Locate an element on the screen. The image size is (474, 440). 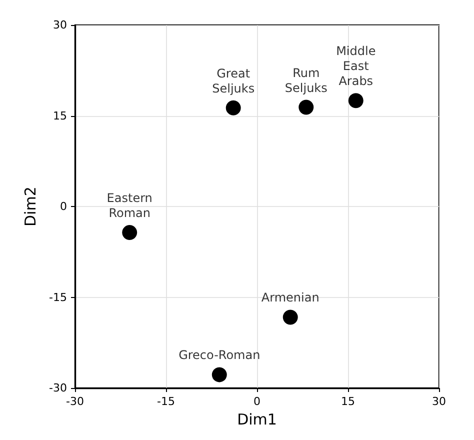
x-tick-label: -30 is located at coordinates (75, 401).